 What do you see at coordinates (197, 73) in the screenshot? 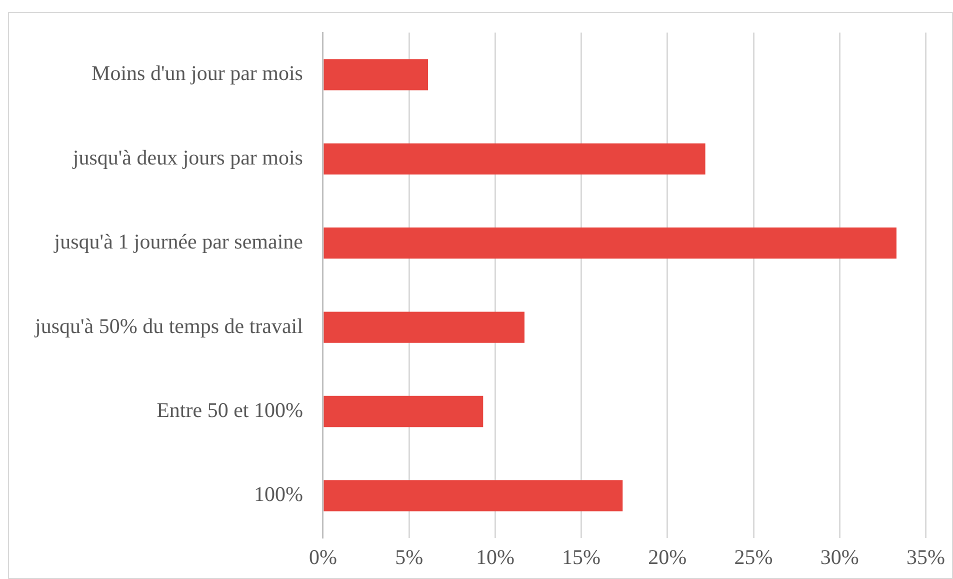
I see `y-tick-label: Moins d'un jour par mois` at bounding box center [197, 73].